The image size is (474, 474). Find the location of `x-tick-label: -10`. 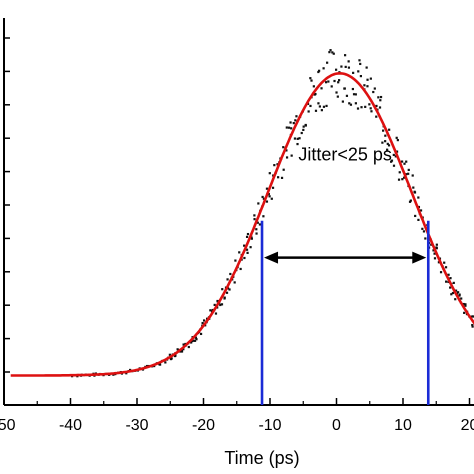

x-tick-label: -10 is located at coordinates (269, 425).